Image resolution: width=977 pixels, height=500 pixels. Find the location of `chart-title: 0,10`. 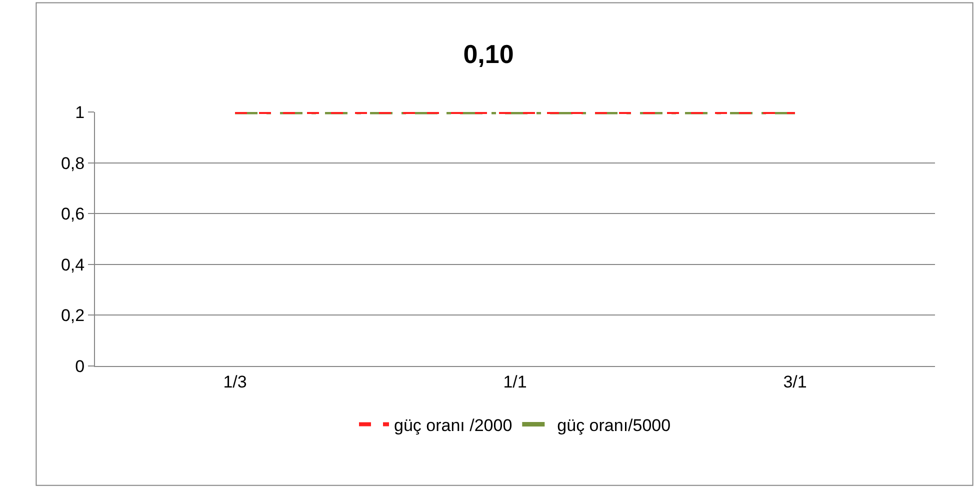

chart-title: 0,10 is located at coordinates (488, 54).